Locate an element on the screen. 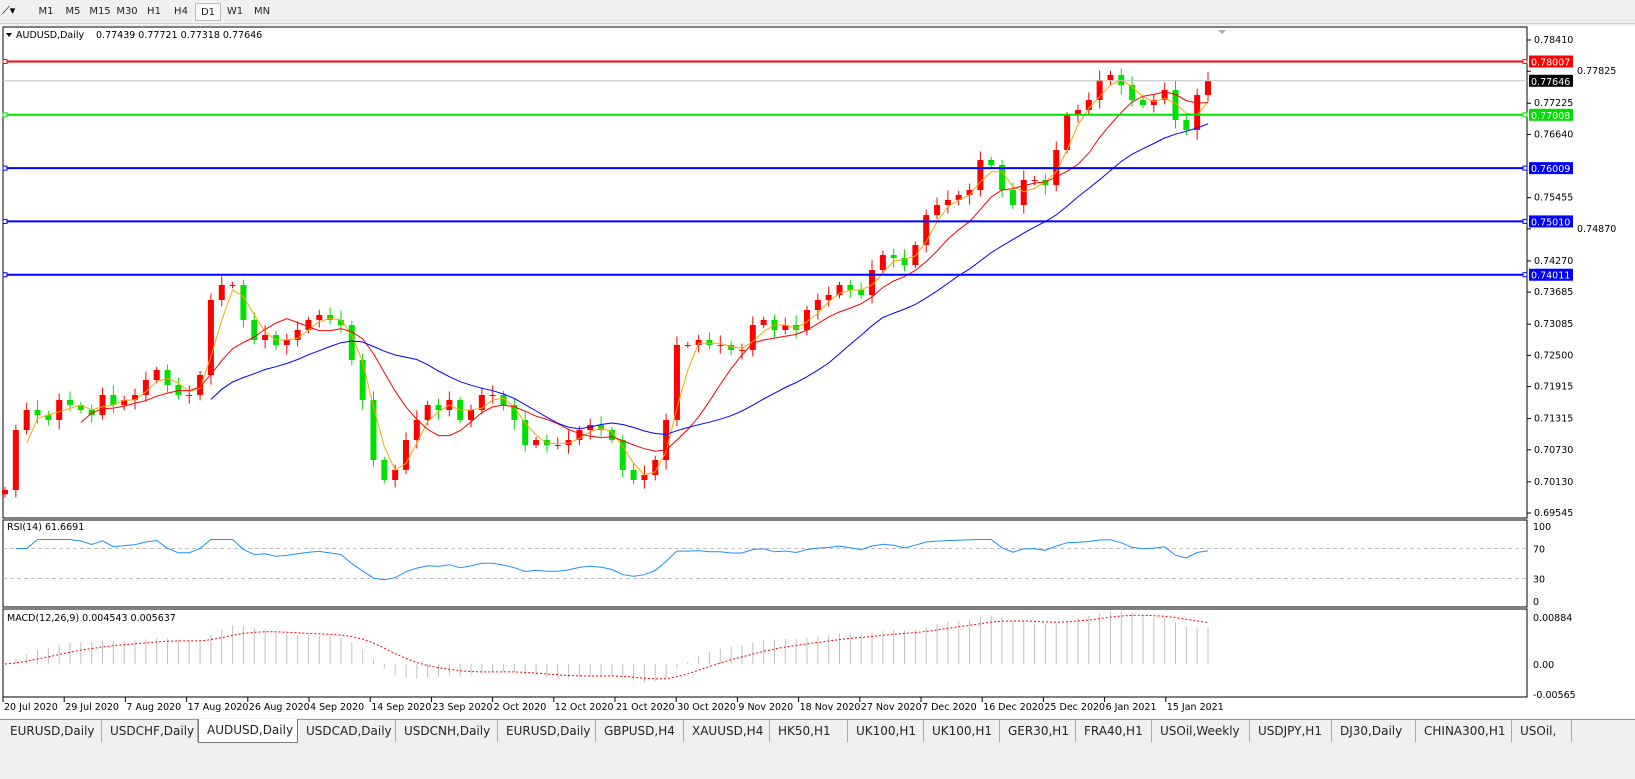 The width and height of the screenshot is (1635, 779). date-tick-label: 4 Sep 2020 is located at coordinates (337, 707).